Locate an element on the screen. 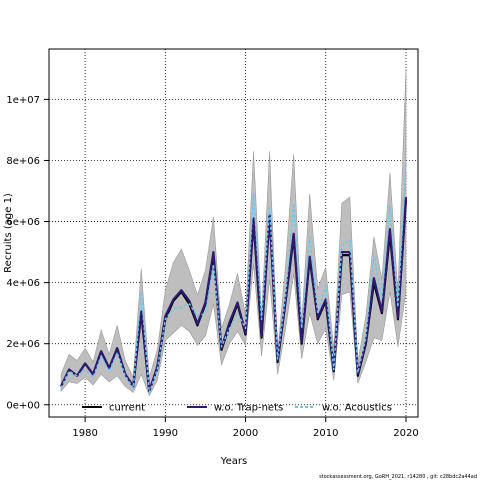  legend-label-2: w.o. Acoustics is located at coordinates (357, 408).